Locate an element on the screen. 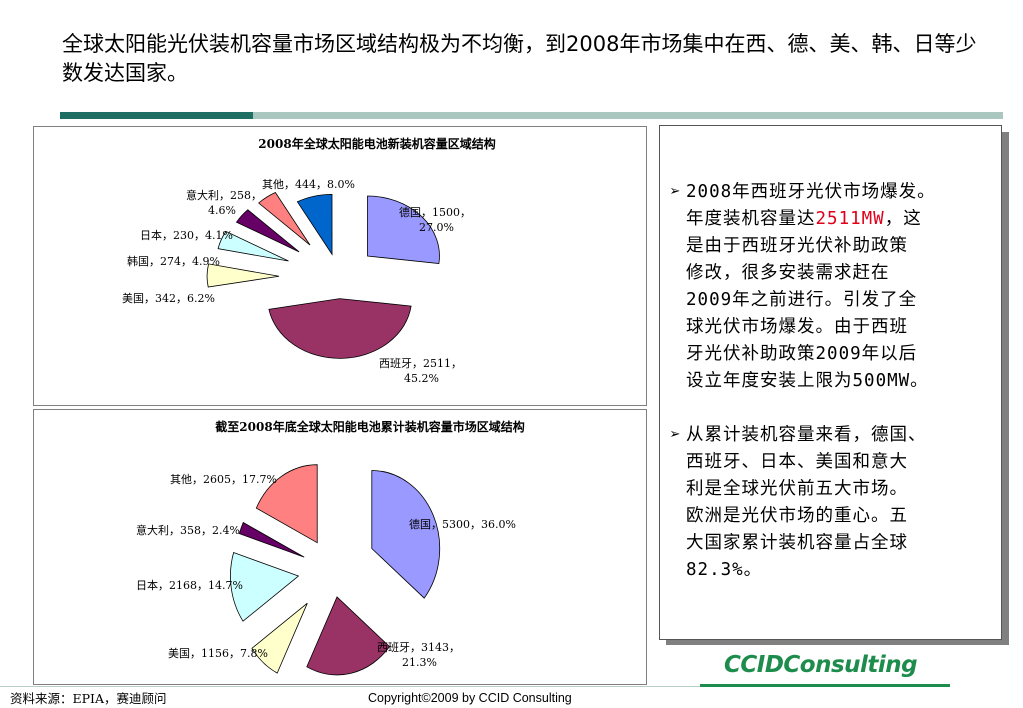 This screenshot has height=708, width=1023. footer-divider is located at coordinates (350, 686).